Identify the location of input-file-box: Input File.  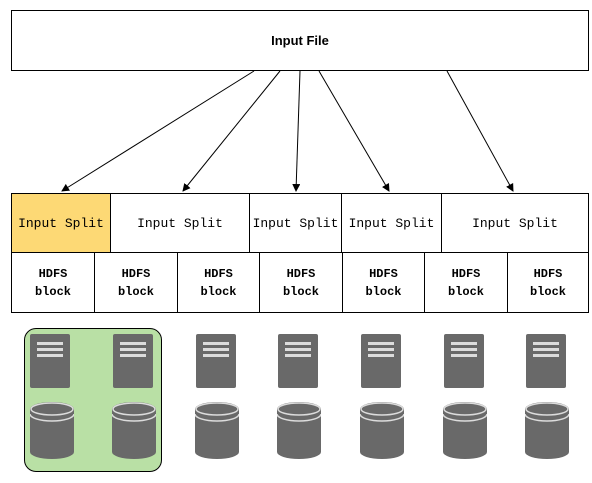
(300, 40).